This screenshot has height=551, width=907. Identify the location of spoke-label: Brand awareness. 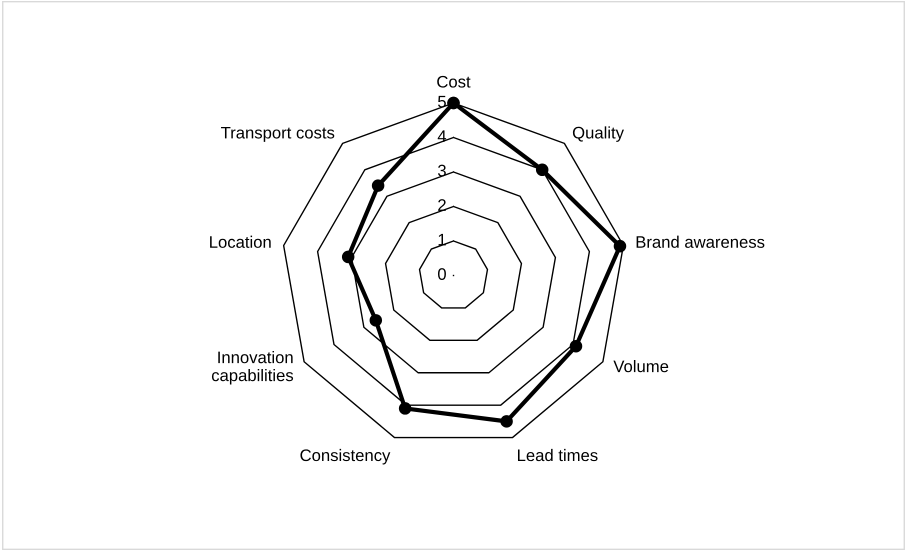
(700, 242).